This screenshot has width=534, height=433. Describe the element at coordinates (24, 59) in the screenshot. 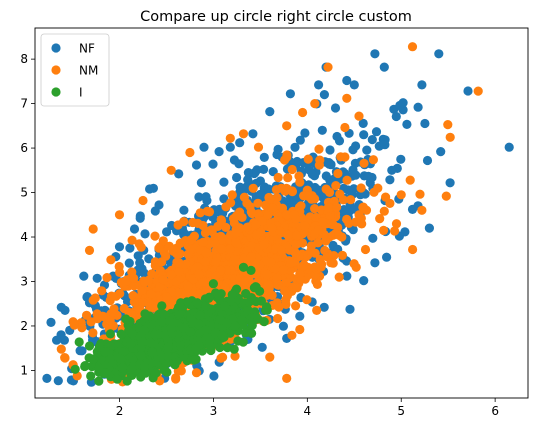

I see `y-tick-label: 8` at that location.